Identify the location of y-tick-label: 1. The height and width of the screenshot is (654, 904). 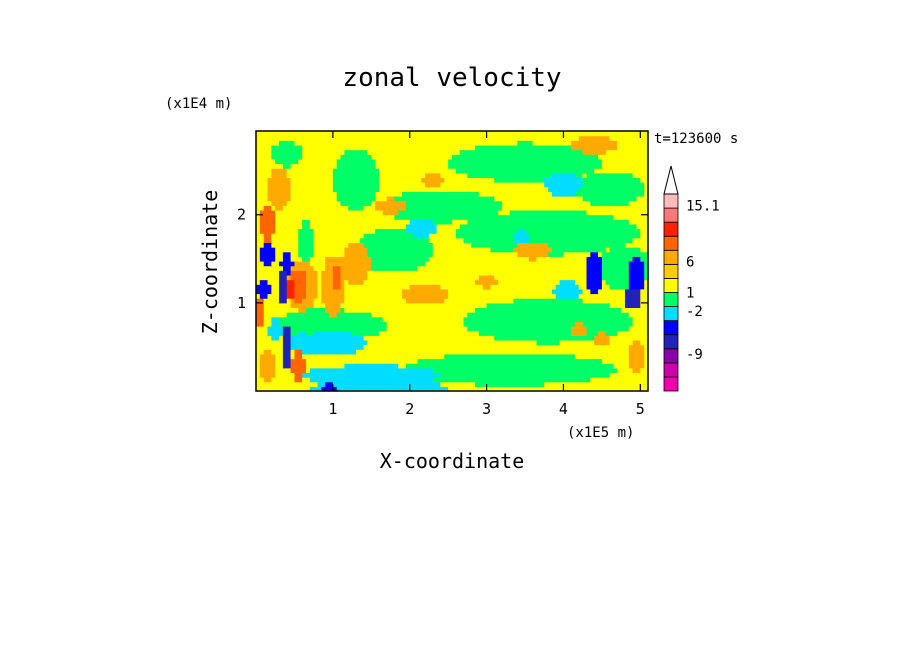
(241, 303).